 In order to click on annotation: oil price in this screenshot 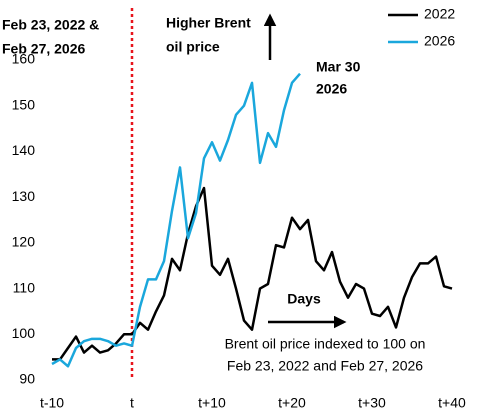, I will do `click(193, 47)`.